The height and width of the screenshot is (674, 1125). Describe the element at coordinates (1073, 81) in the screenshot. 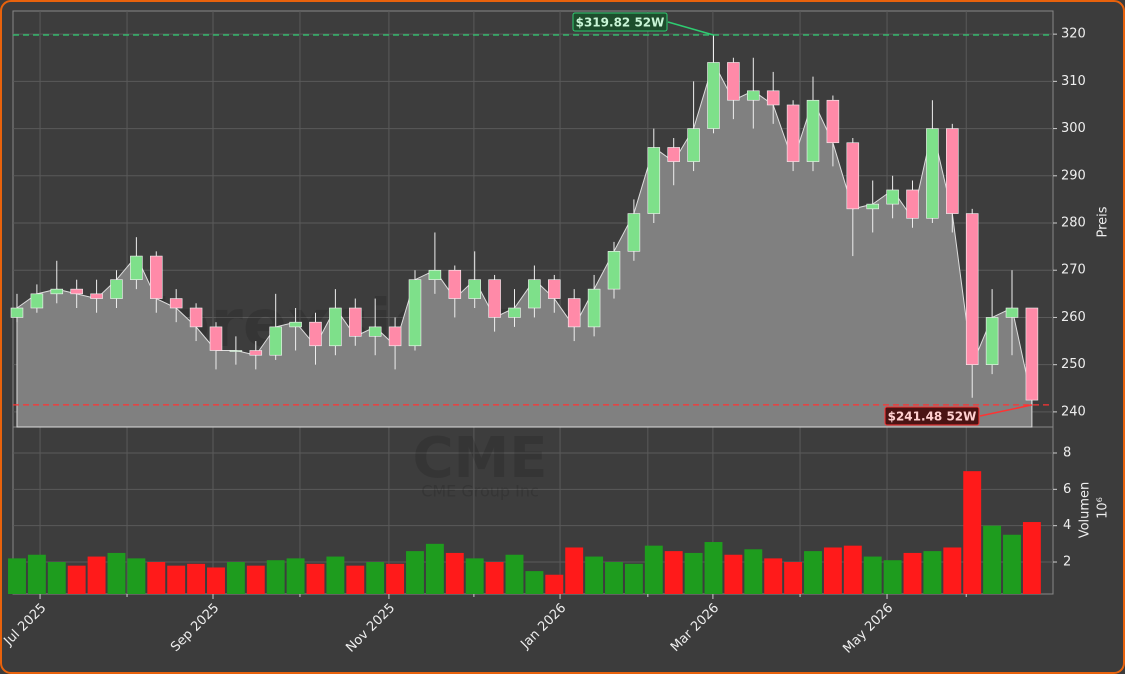

I see `y-tick-label: 310` at that location.